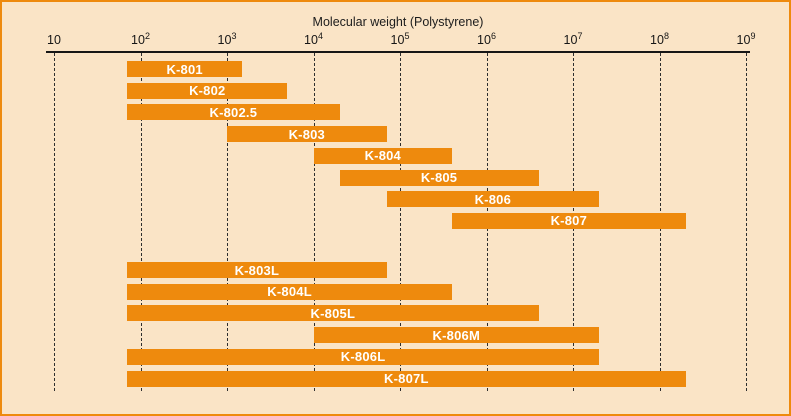 This screenshot has height=416, width=791. What do you see at coordinates (493, 35) in the screenshot?
I see `tick-exponent: 6` at bounding box center [493, 35].